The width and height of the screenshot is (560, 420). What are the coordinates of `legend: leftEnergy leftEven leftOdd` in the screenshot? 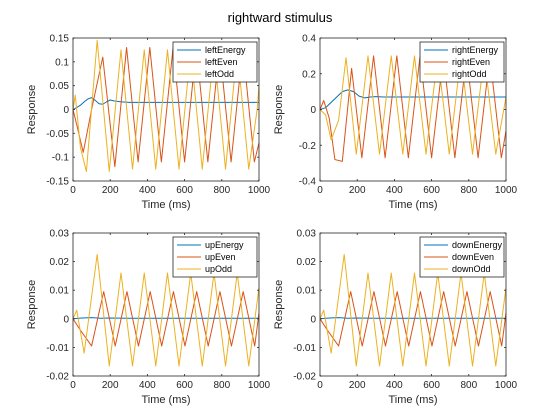 It's located at (215, 62).